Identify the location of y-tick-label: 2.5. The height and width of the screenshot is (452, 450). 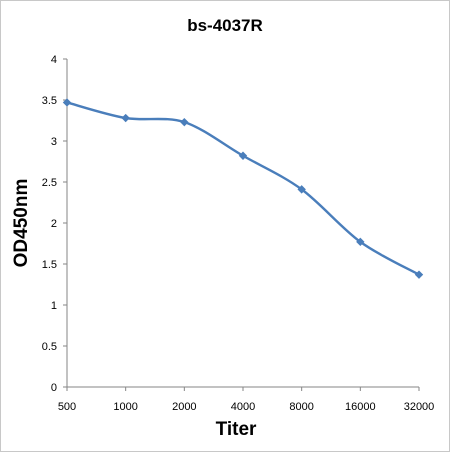
(49, 183).